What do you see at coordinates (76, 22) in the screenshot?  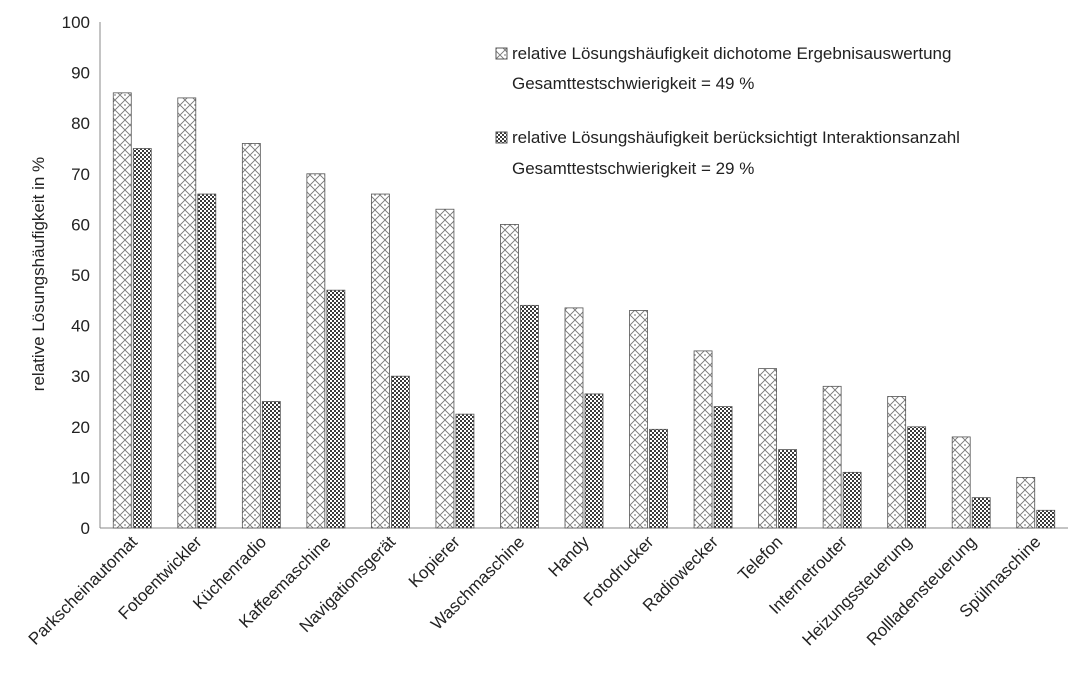 I see `y-tick-label-10: 100` at bounding box center [76, 22].